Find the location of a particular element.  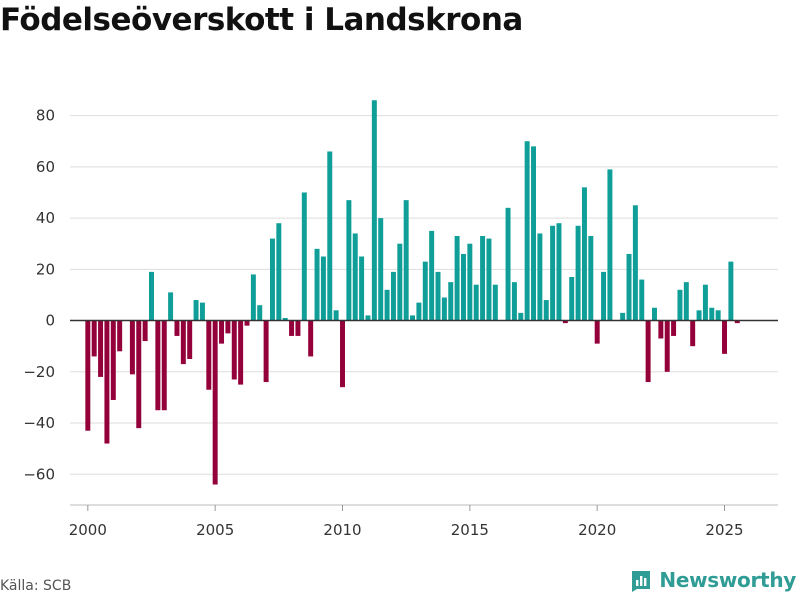

y-tick-label: 0 is located at coordinates (50, 321).